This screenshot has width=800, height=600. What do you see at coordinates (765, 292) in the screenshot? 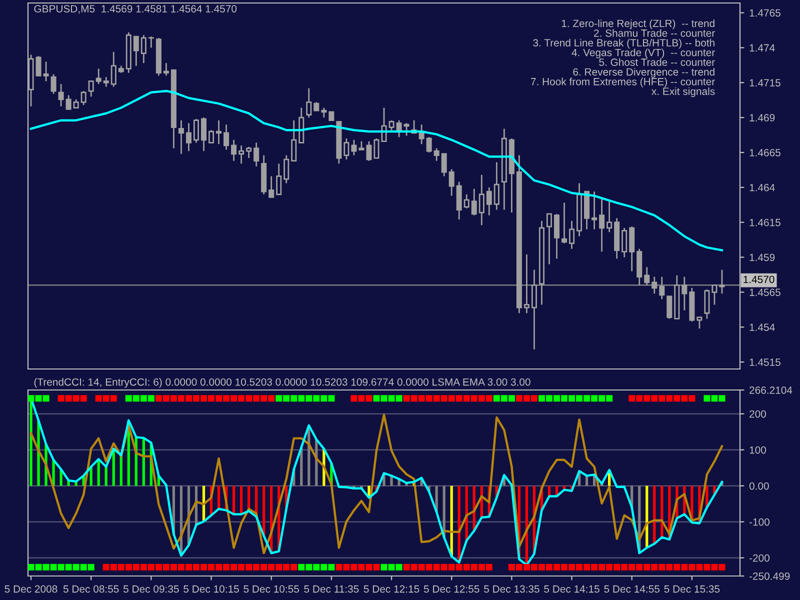
I see `y-tick-label: 1.4565` at bounding box center [765, 292].